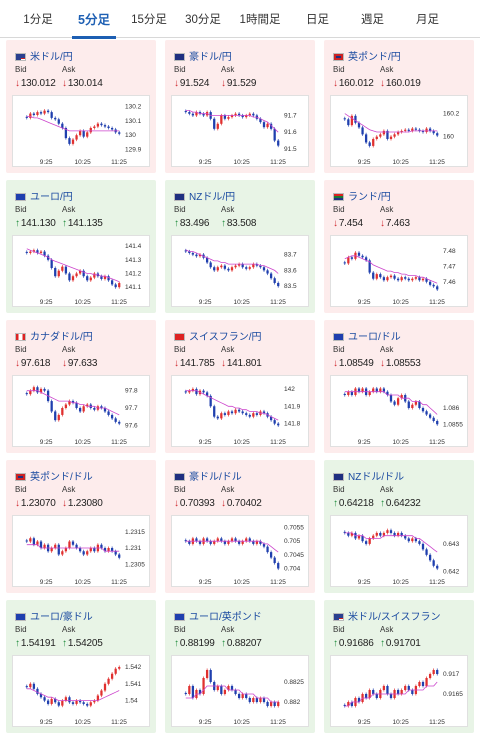 This screenshot has height=739, width=480. What do you see at coordinates (240, 551) in the screenshot?
I see `mini-candlestick-chart: 0.7055 0.705 0.7045 0.704 9:25 10:25 11:25` at bounding box center [240, 551].